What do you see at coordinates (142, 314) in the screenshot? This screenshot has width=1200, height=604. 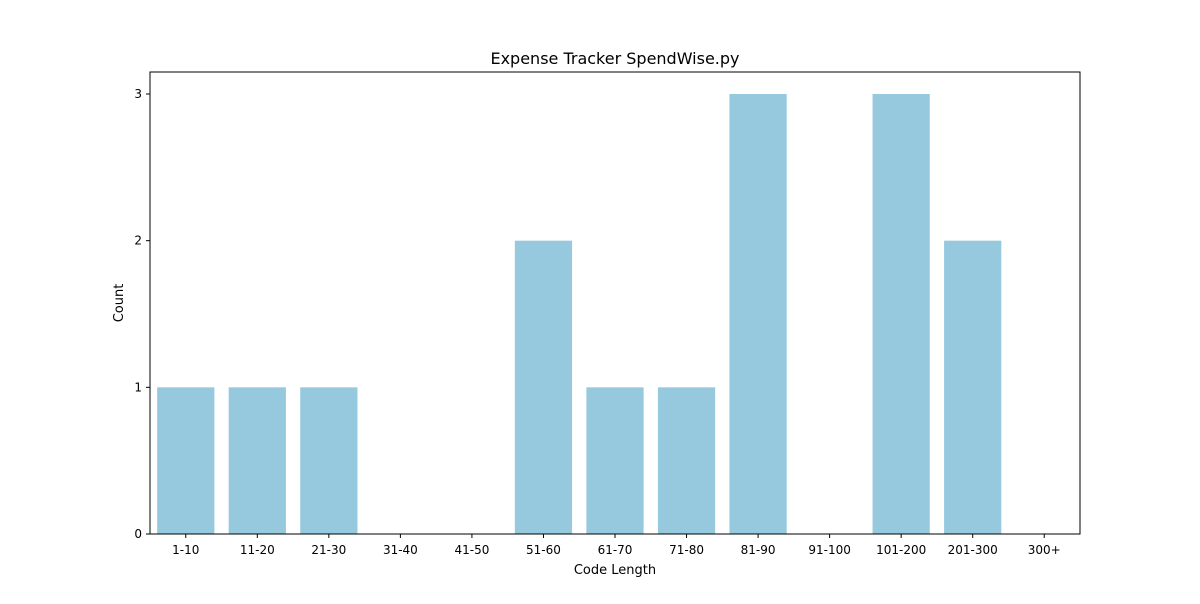 I see `y-axis: 0 1 2 3` at bounding box center [142, 314].